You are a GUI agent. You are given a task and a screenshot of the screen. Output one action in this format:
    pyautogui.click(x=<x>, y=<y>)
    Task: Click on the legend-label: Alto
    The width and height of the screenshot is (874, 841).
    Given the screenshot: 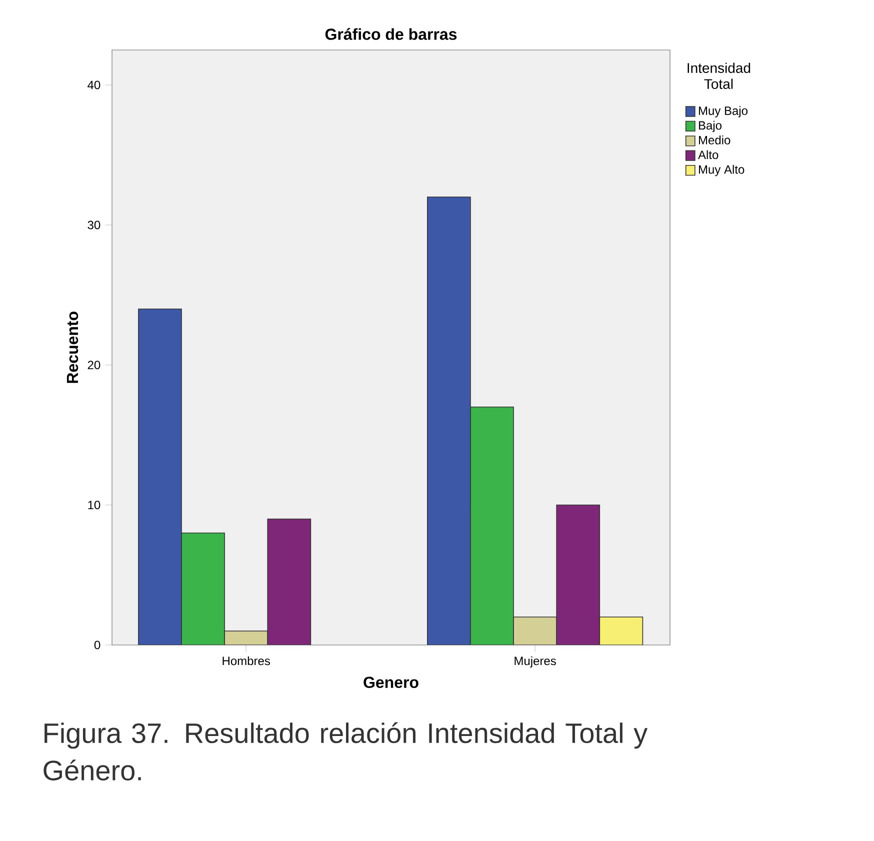 What is the action you would take?
    pyautogui.click(x=708, y=155)
    